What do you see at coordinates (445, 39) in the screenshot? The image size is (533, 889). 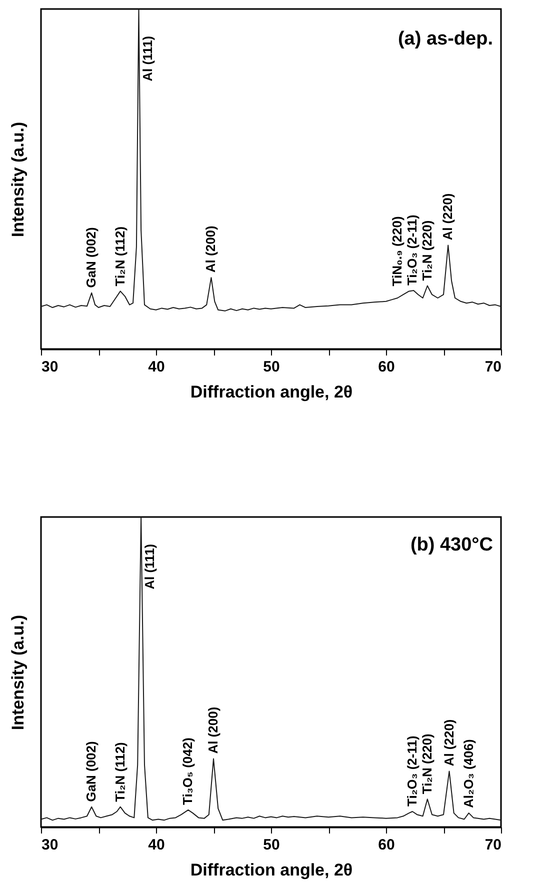 I see `text: (a) as-dep.` at bounding box center [445, 39].